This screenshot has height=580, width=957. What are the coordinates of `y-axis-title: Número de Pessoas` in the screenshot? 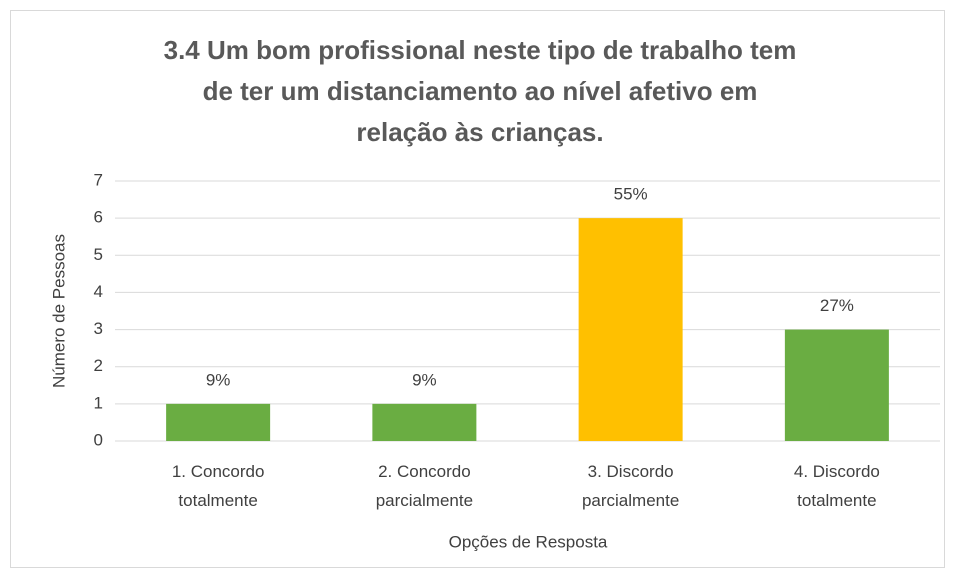 It's located at (58, 311).